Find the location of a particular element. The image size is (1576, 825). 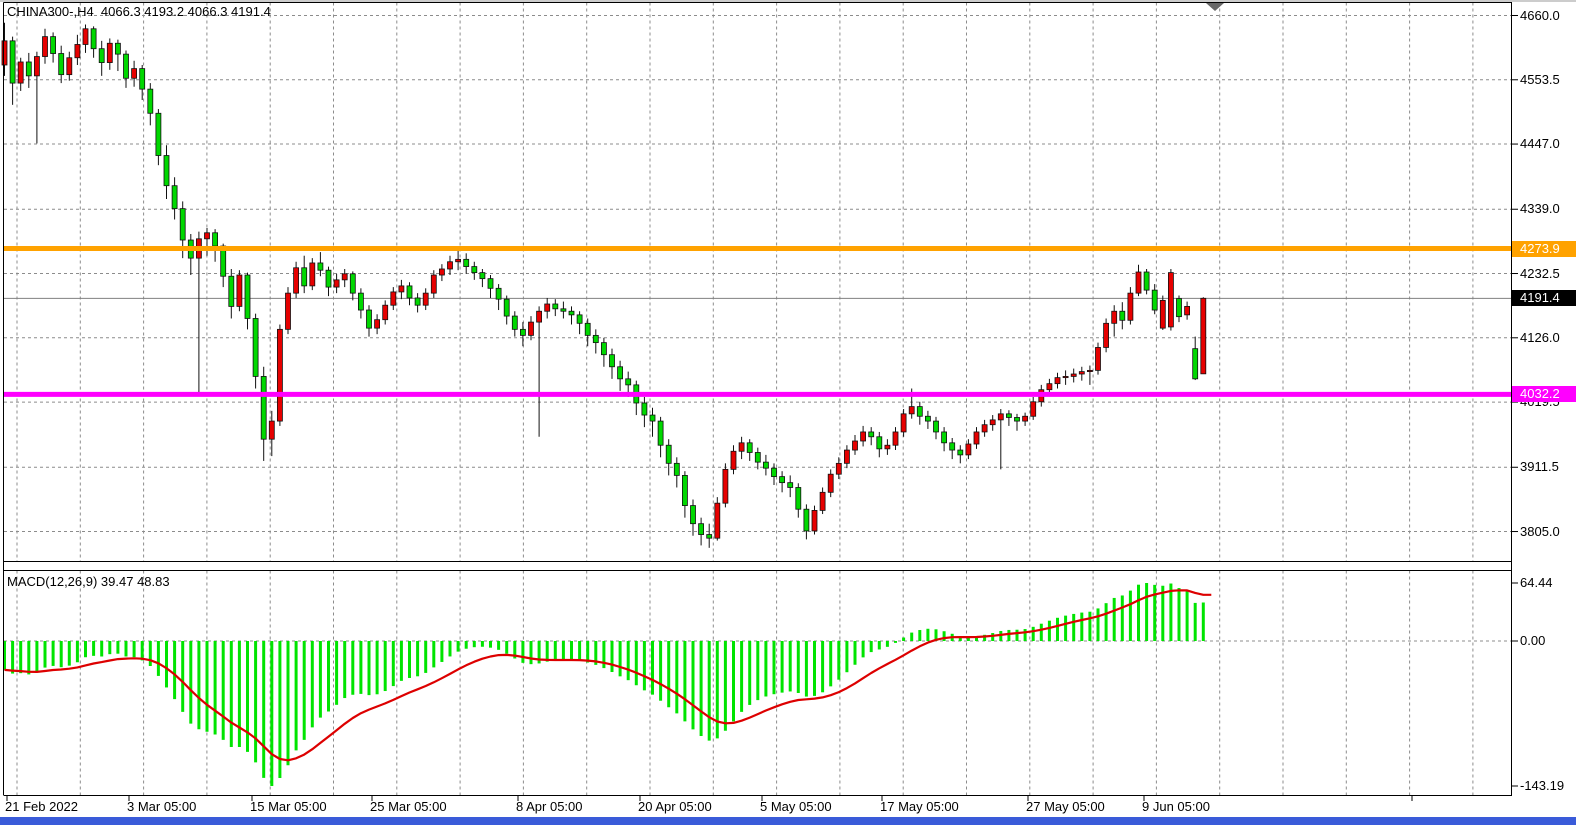

time-tick-label: 27 May 05:00 is located at coordinates (1065, 806).